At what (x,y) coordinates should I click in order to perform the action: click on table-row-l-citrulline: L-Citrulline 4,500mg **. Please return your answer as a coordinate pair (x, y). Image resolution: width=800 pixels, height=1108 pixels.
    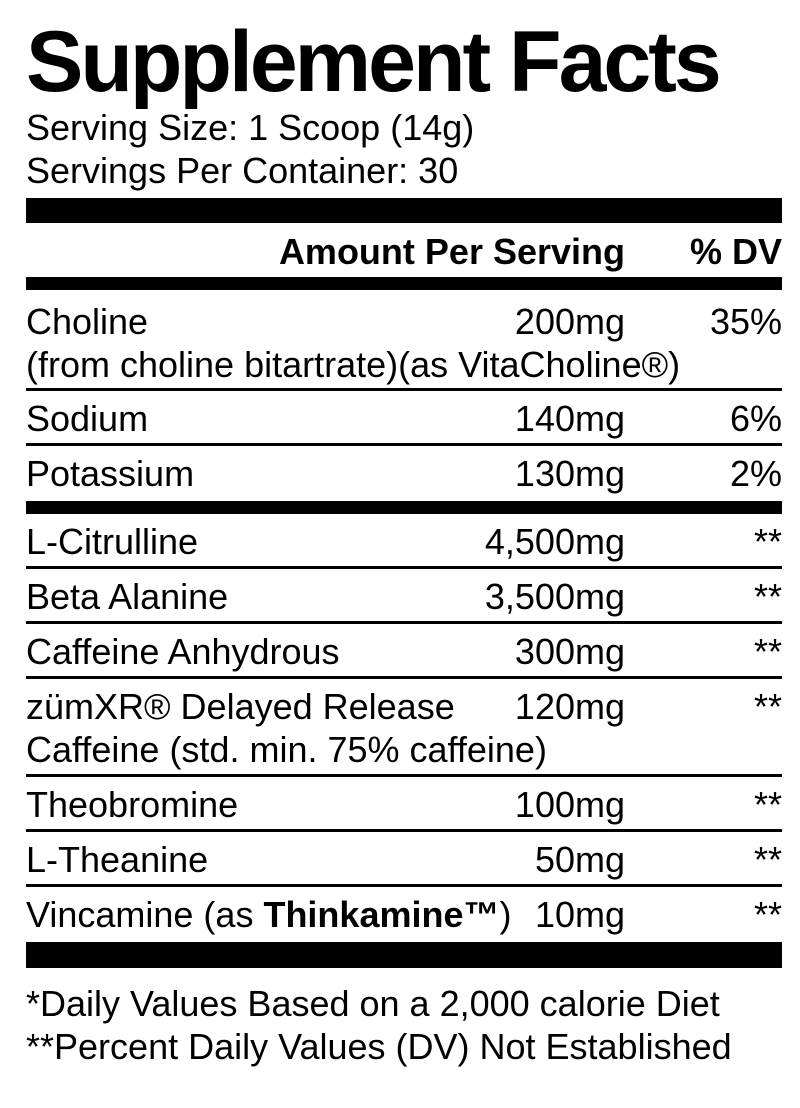
    Looking at the image, I should click on (404, 541).